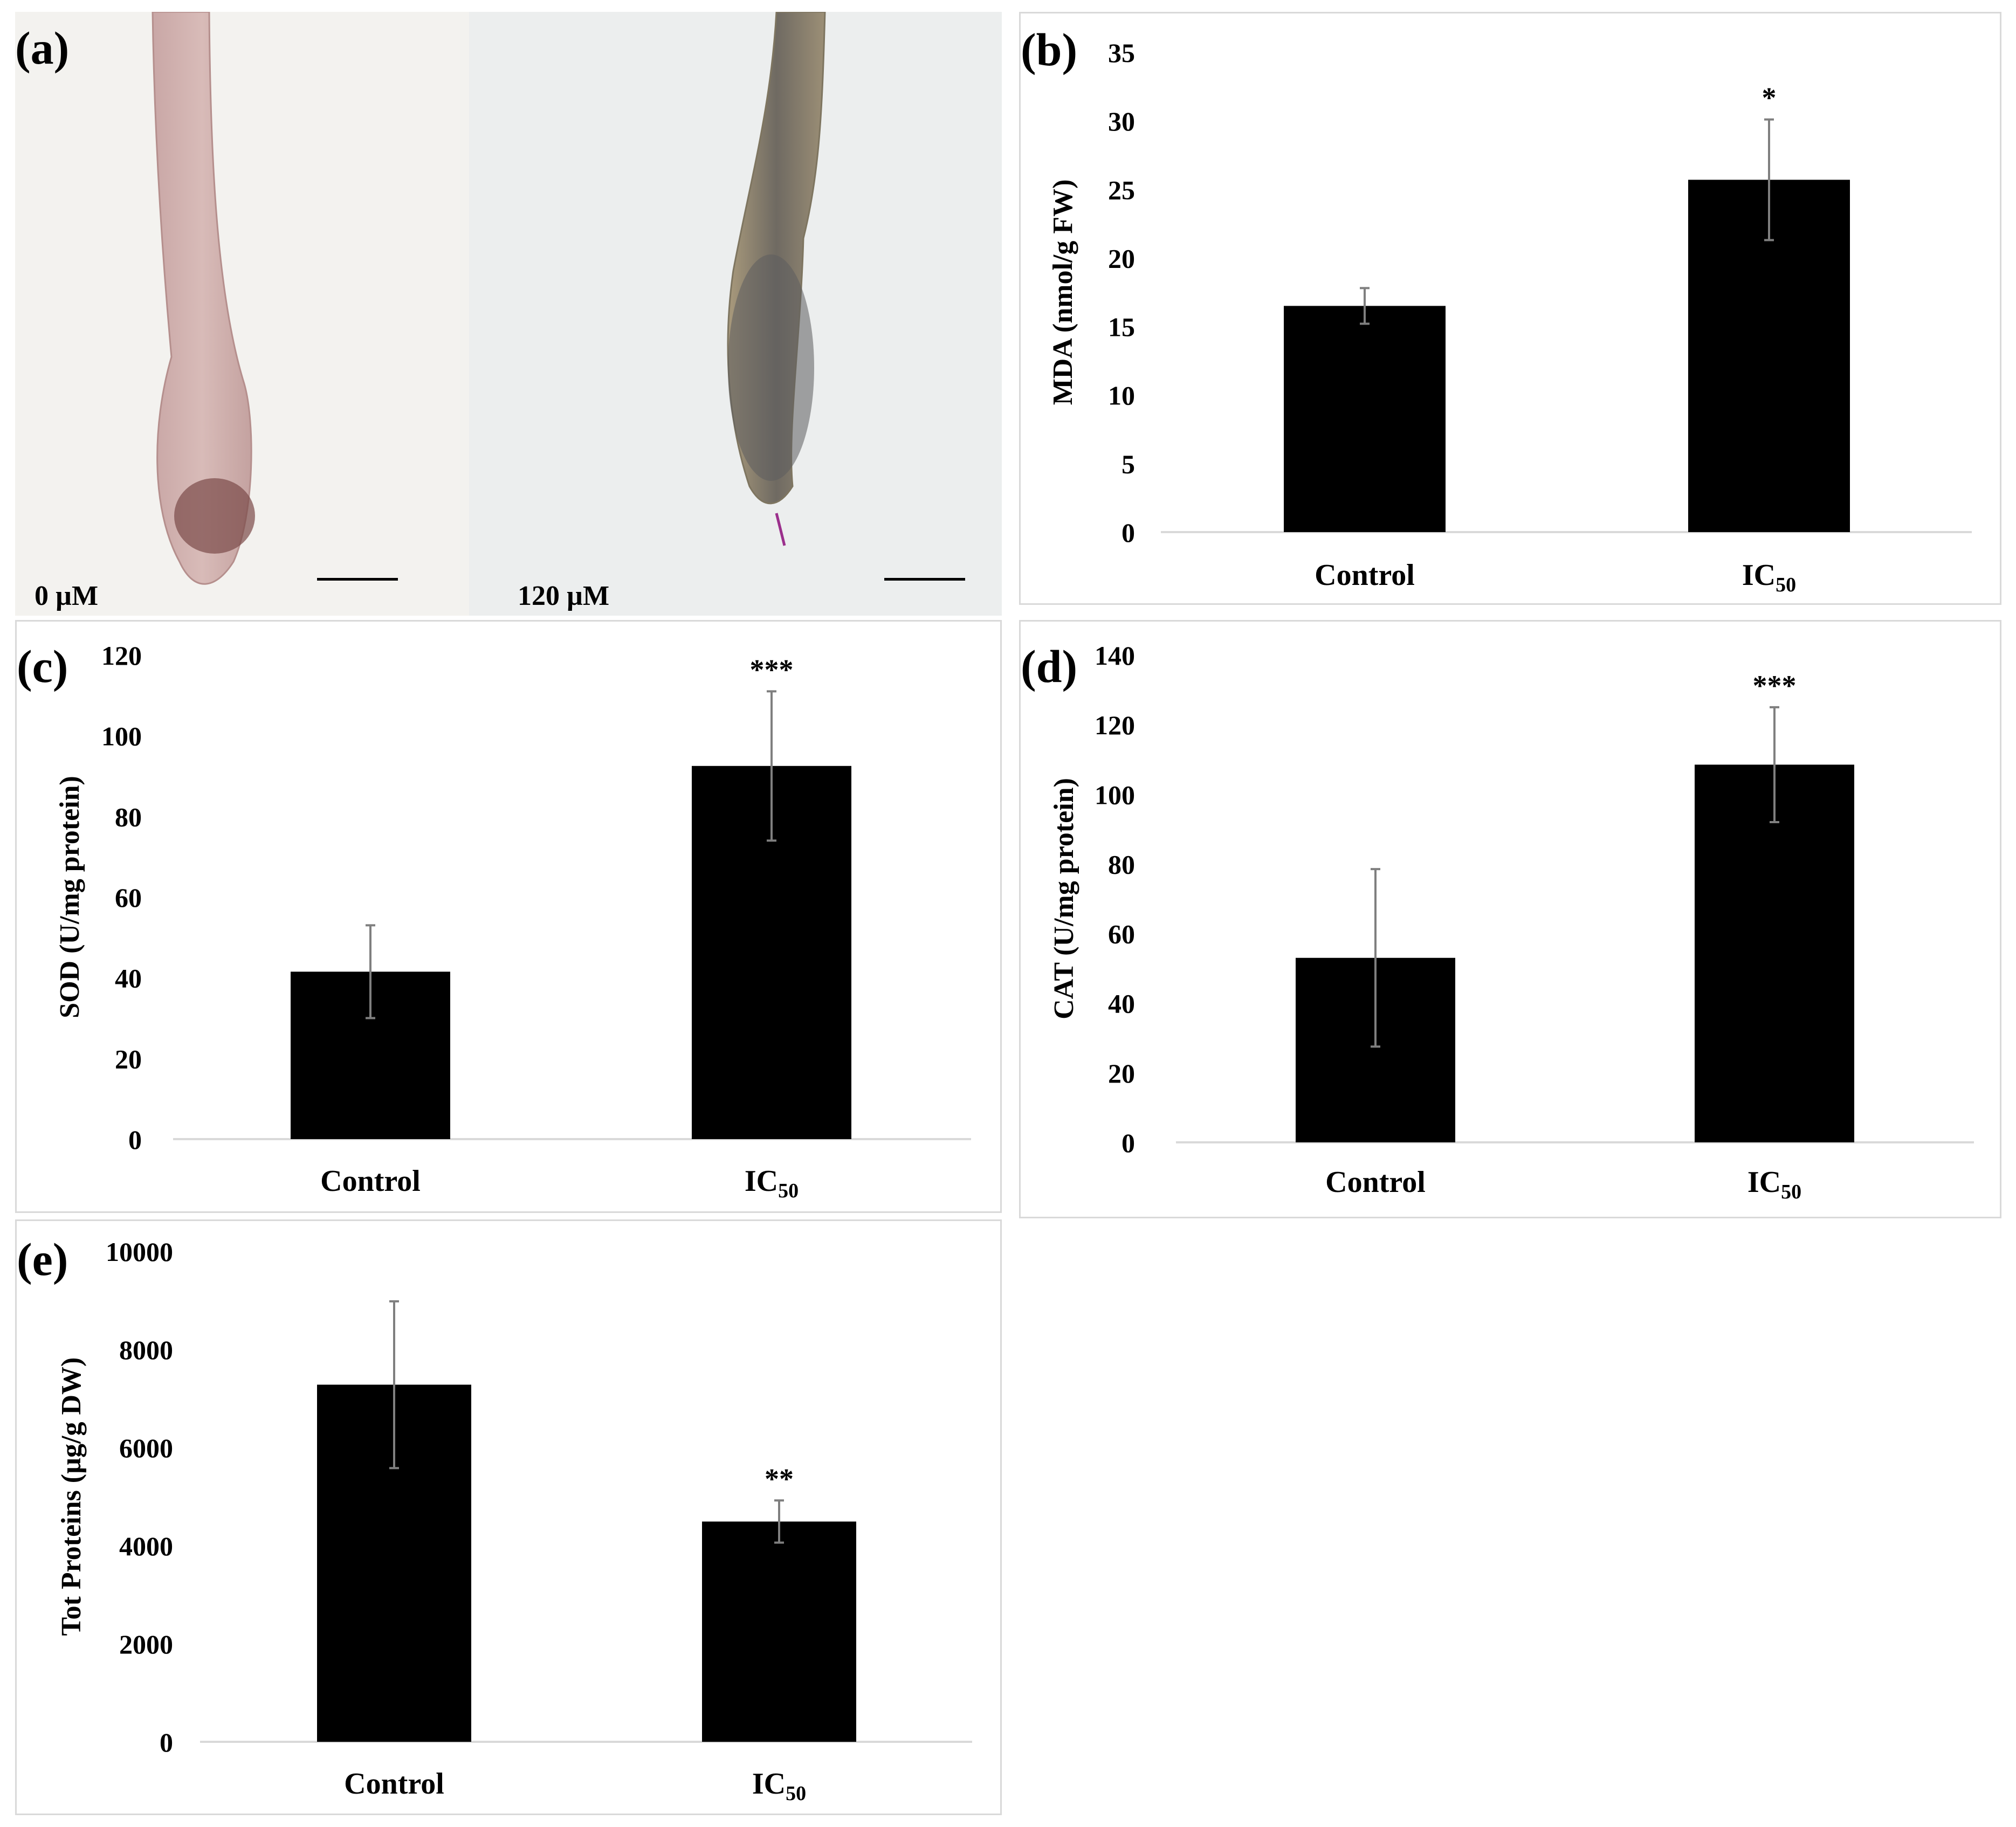  Describe the element at coordinates (1122, 121) in the screenshot. I see `y-tick-label: 30` at that location.